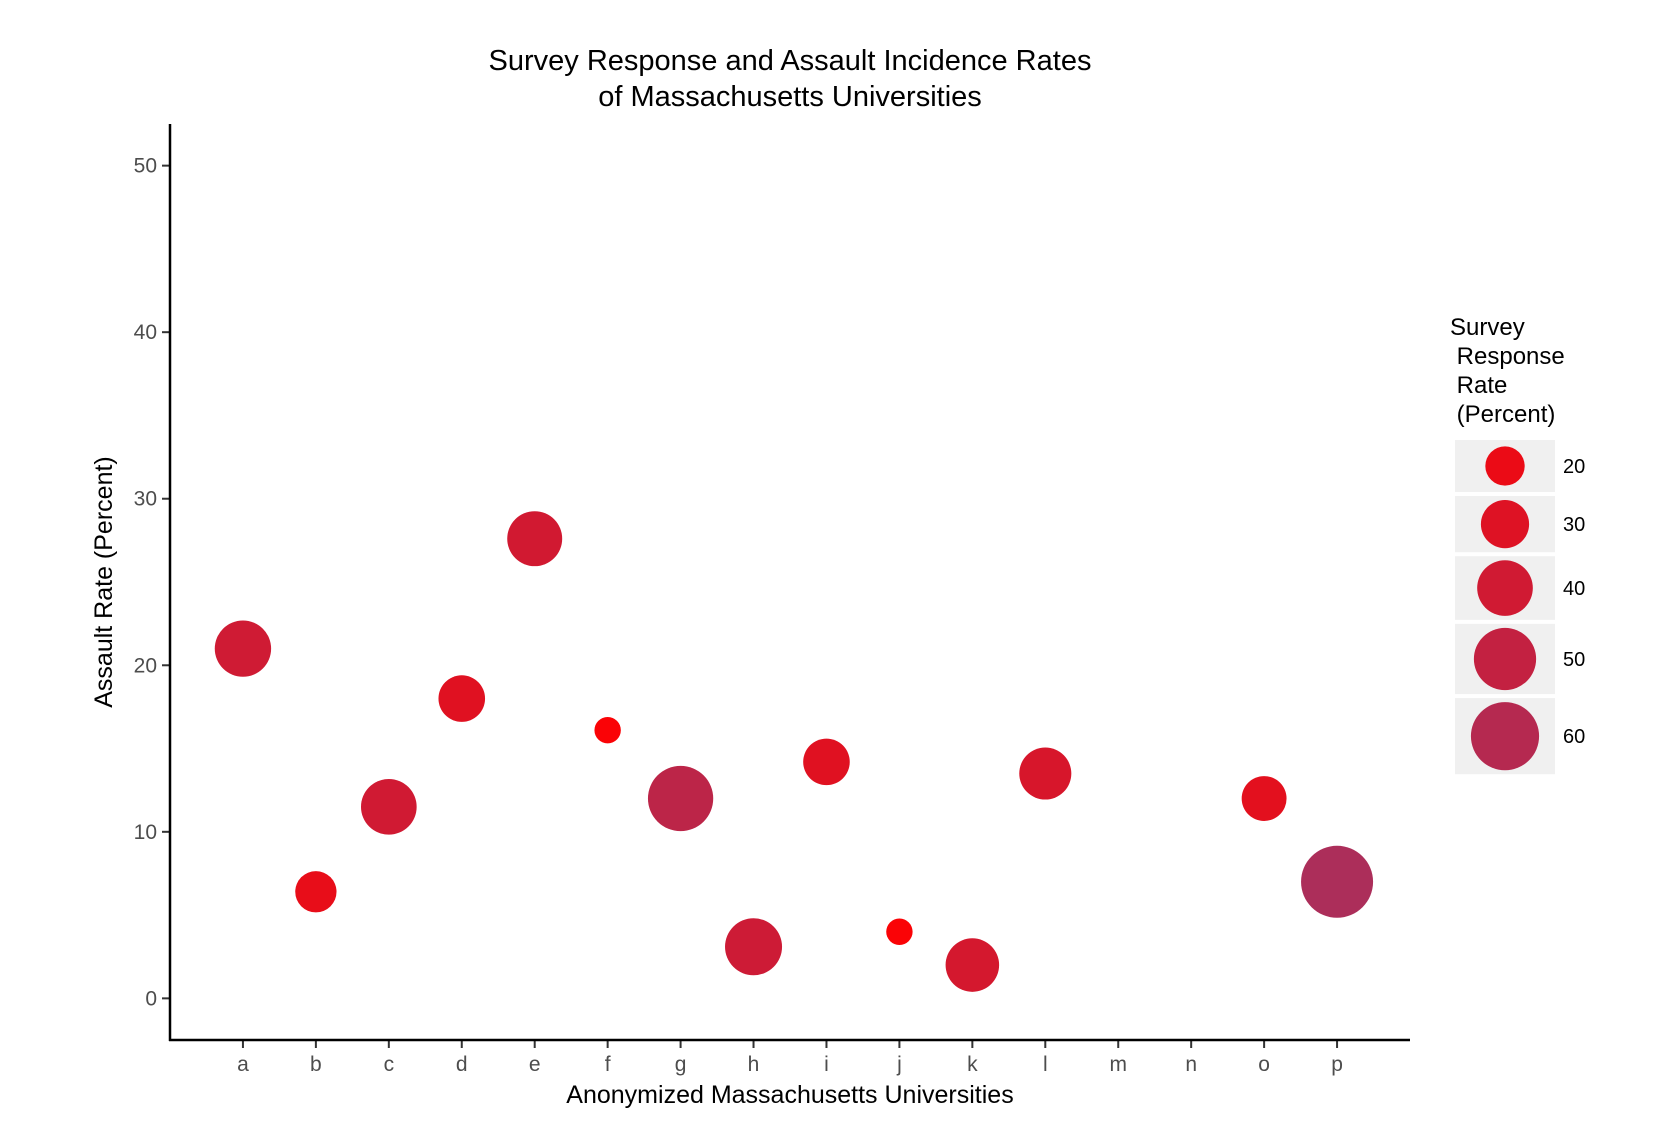 The image size is (1657, 1128). What do you see at coordinates (388, 807) in the screenshot?
I see `data-point-c` at bounding box center [388, 807].